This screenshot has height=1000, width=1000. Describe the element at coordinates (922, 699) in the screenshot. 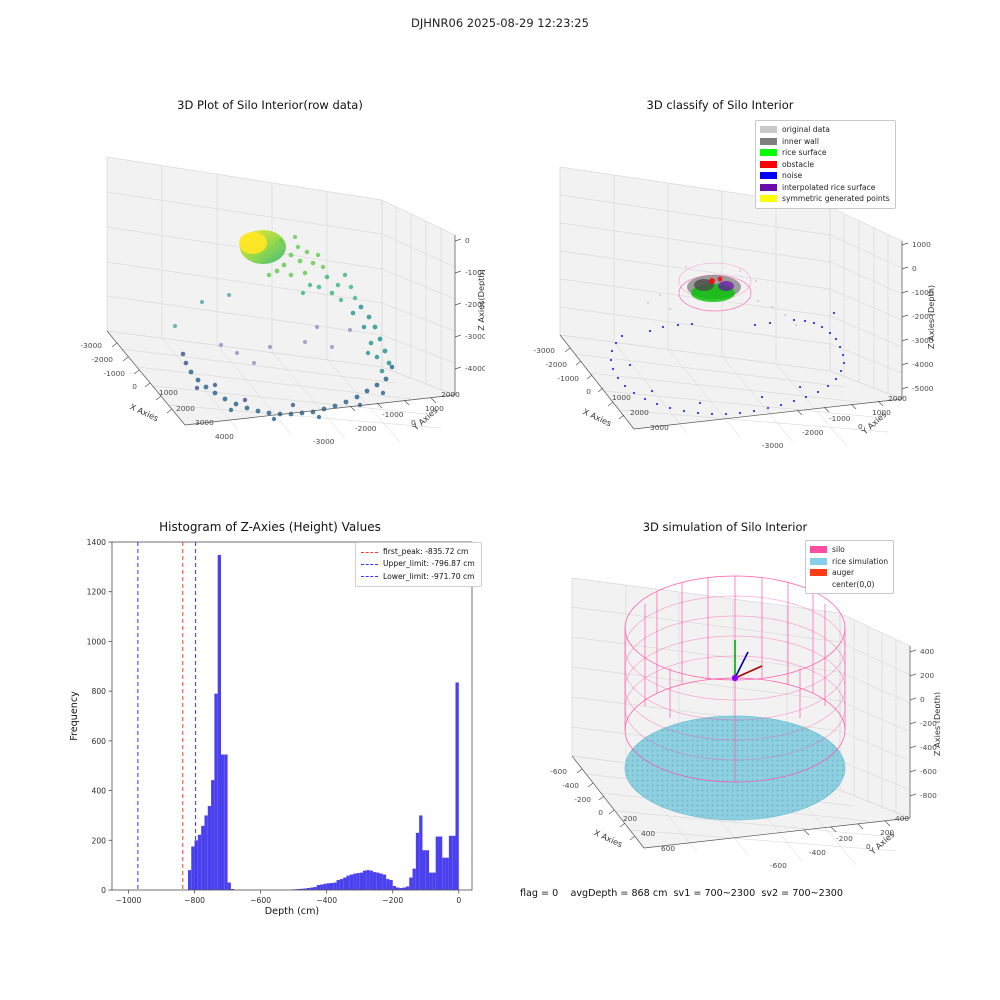

I see `sim-3d-ztick-2: 0` at that location.